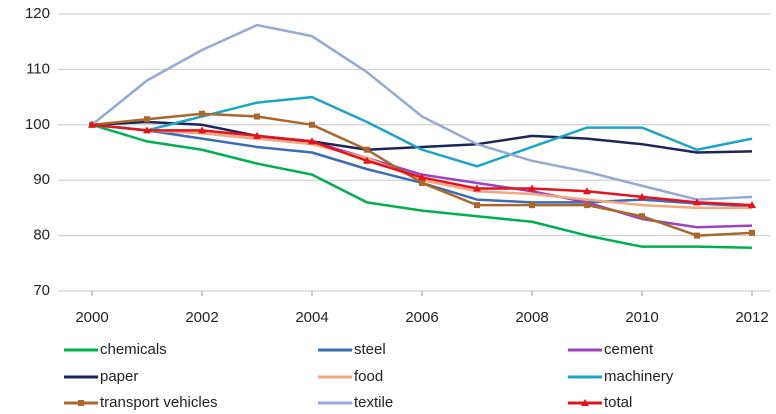 The width and height of the screenshot is (776, 414). Describe the element at coordinates (41, 235) in the screenshot. I see `y-tick-label: 80` at that location.